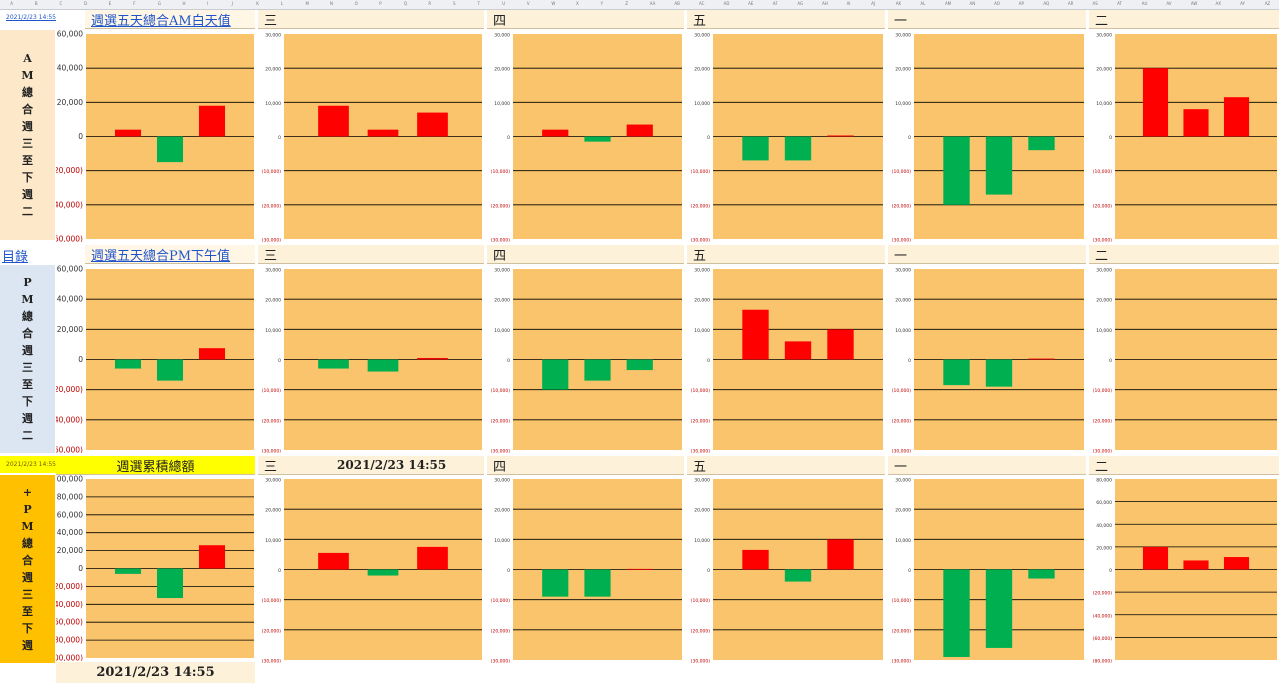 The height and width of the screenshot is (683, 1279). I want to click on column-letter: AF, so click(775, 3).